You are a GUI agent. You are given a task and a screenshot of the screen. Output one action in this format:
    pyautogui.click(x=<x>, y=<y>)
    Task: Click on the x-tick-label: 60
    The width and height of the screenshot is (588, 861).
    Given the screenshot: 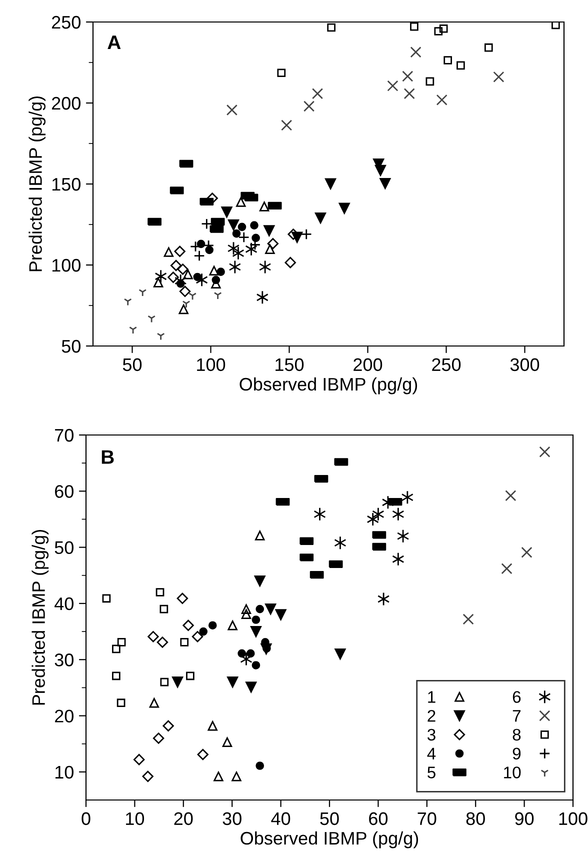 What is the action you would take?
    pyautogui.click(x=378, y=819)
    